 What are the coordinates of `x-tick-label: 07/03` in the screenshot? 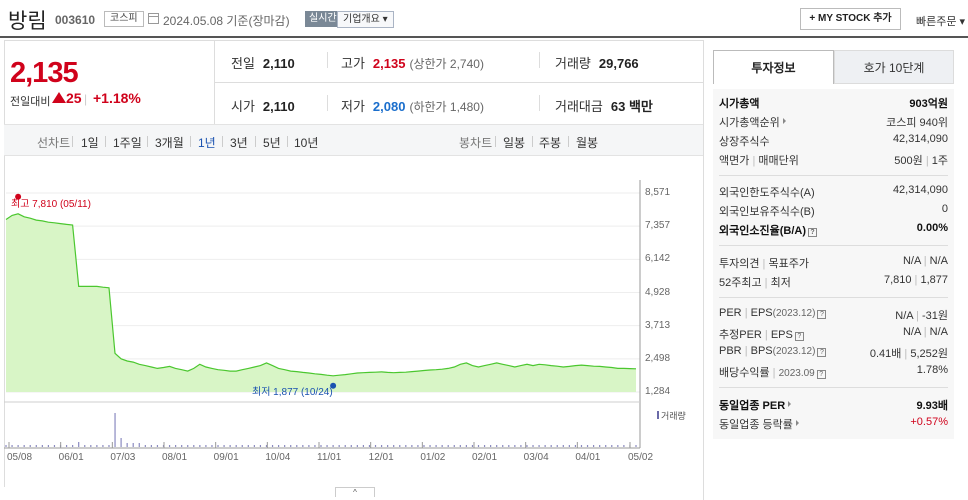 It's located at (123, 457).